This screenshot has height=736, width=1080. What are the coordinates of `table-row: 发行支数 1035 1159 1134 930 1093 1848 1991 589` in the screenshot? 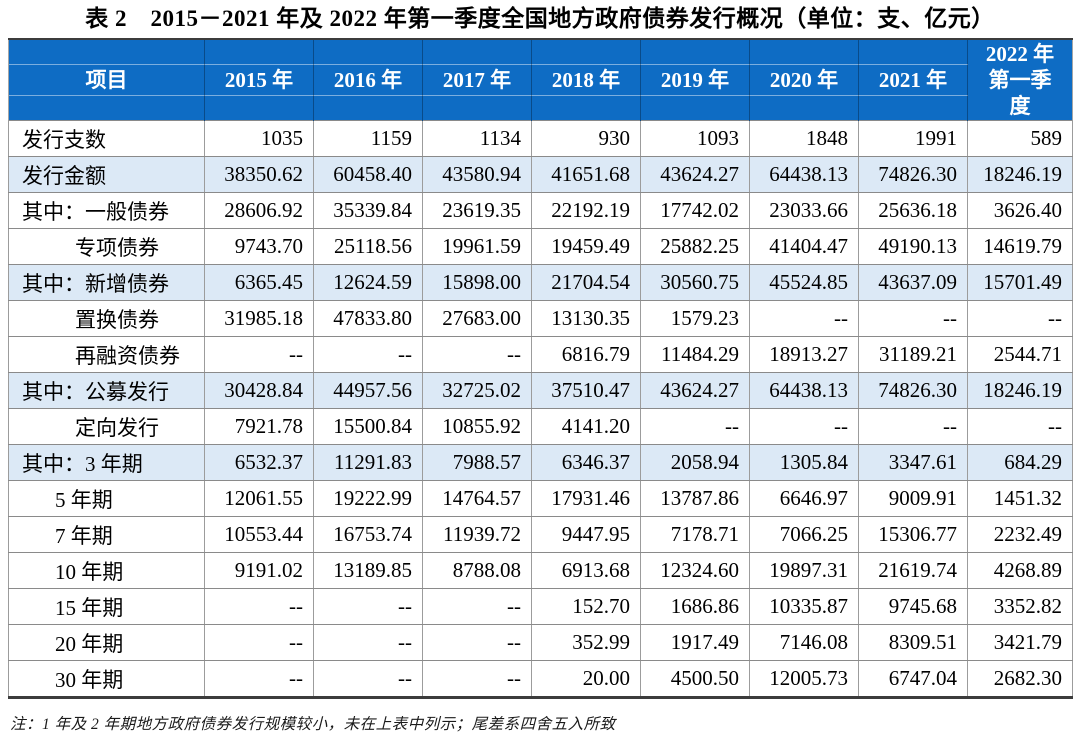 It's located at (540, 138).